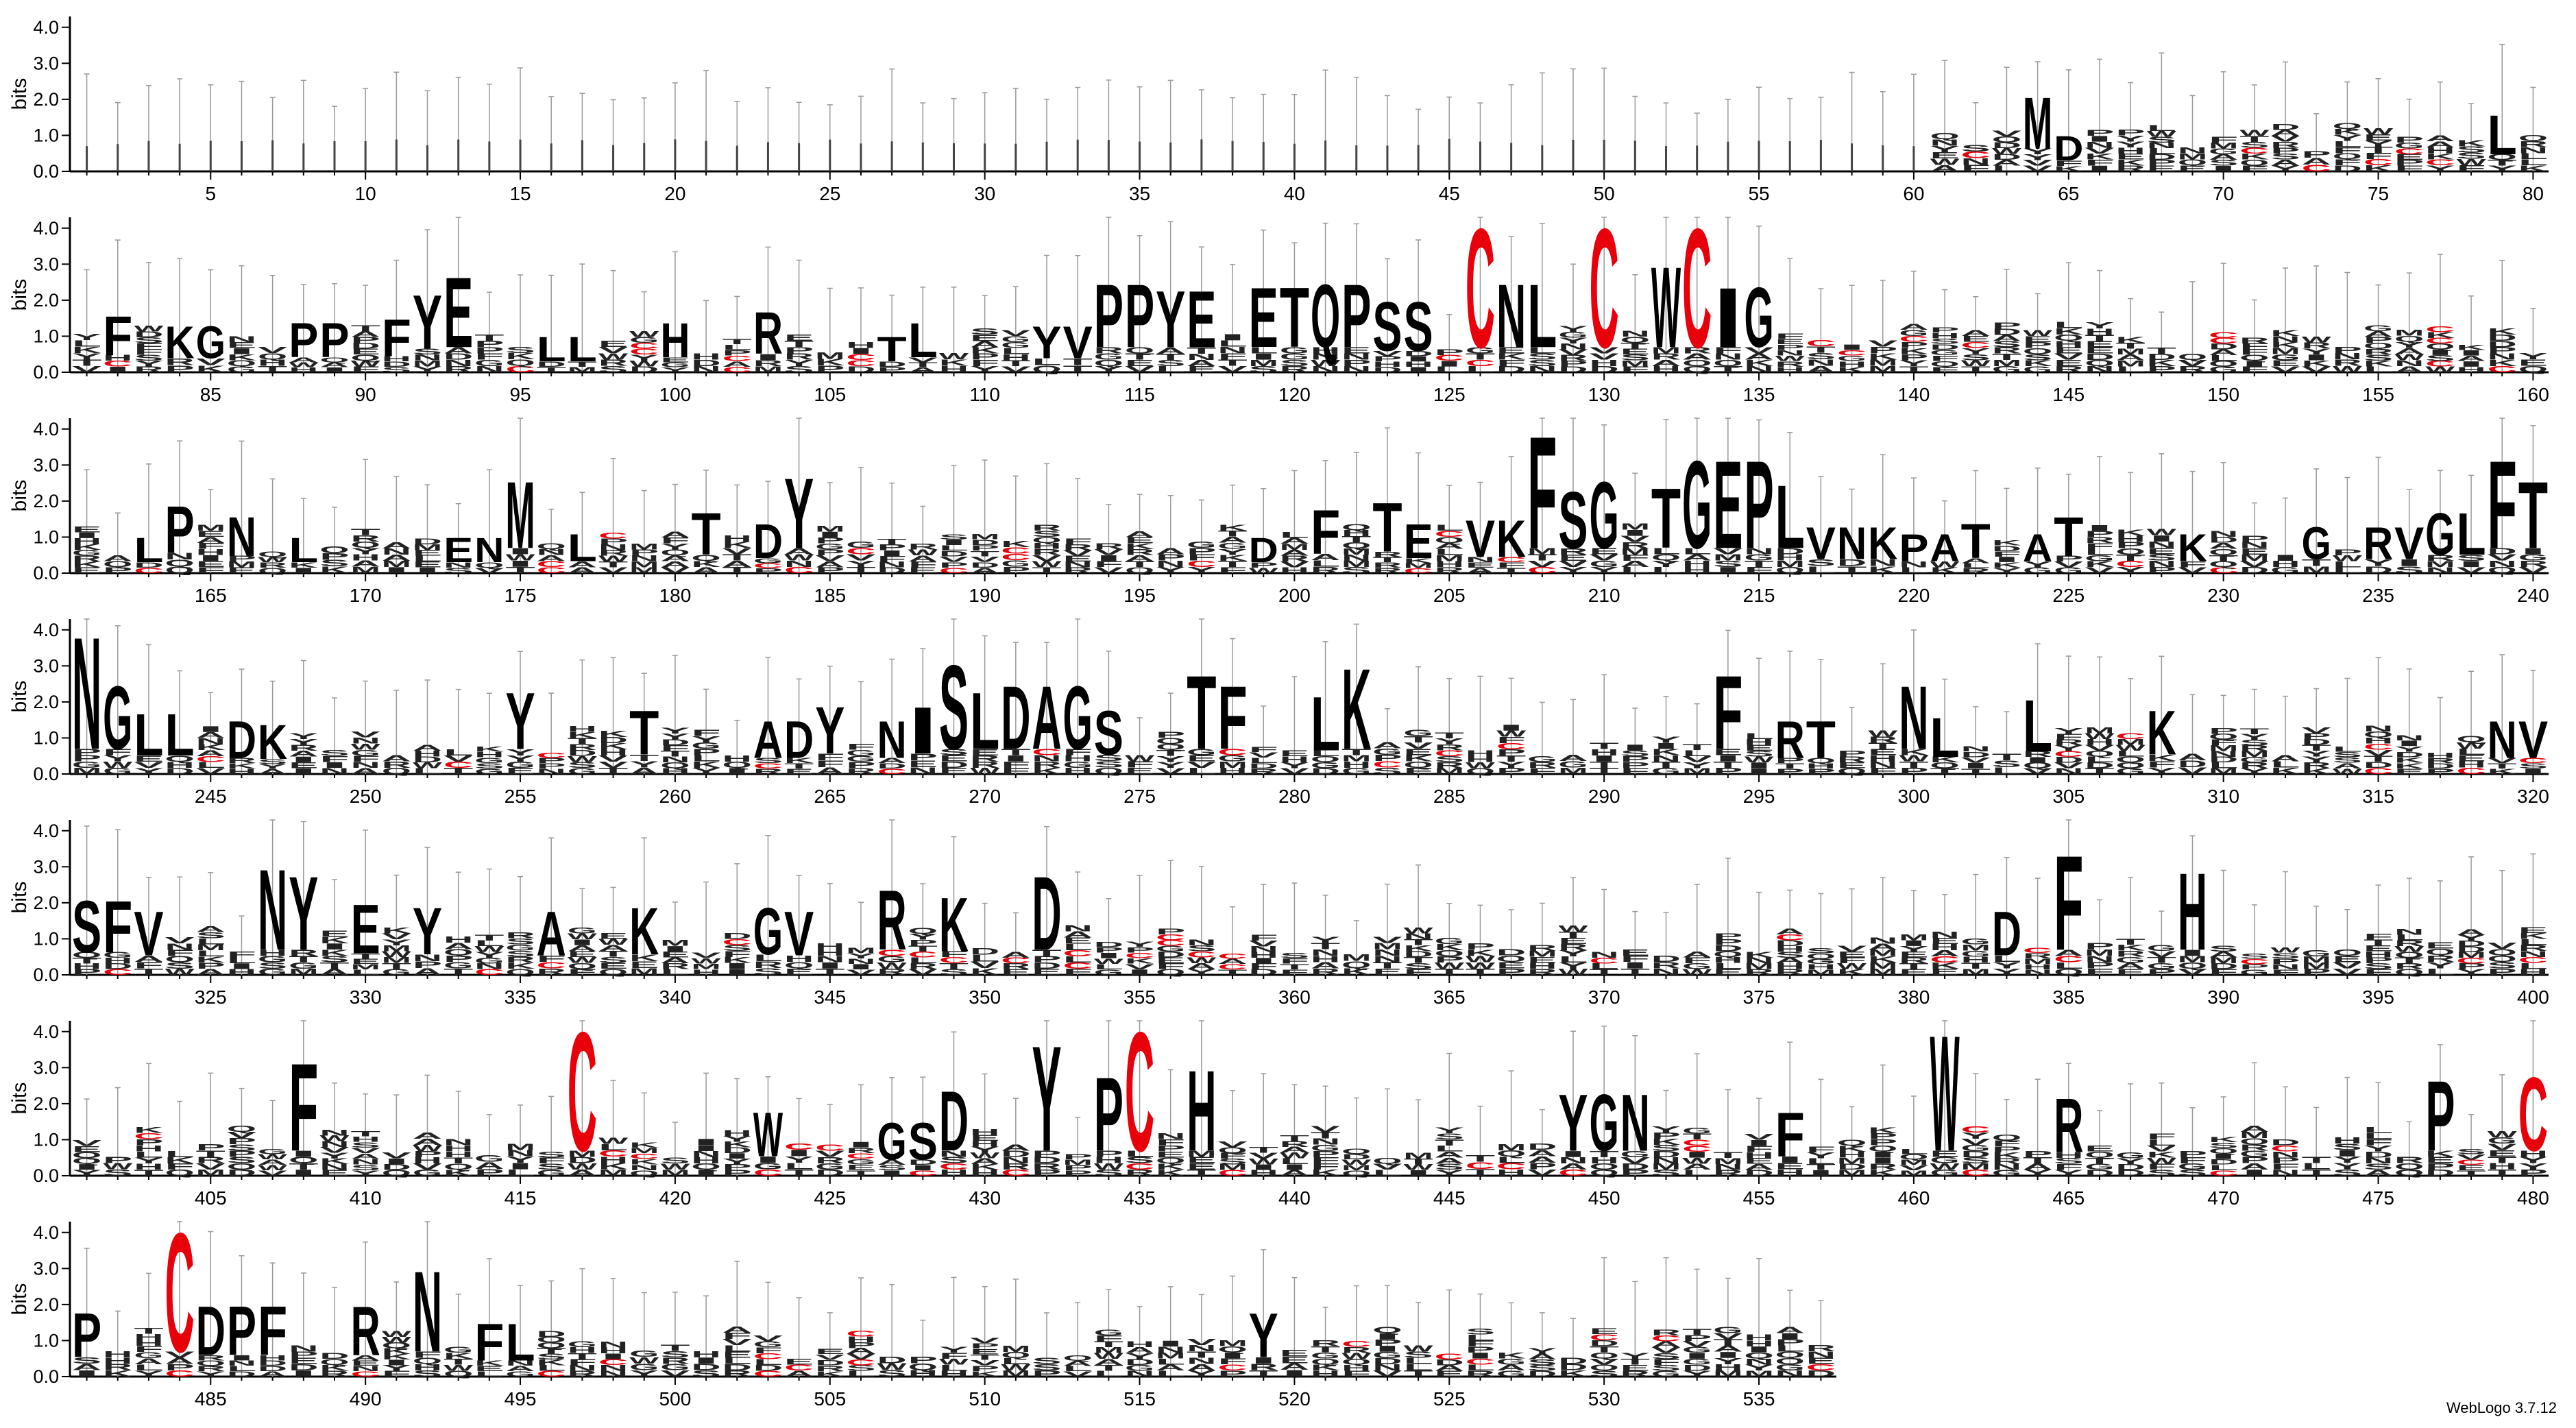 The height and width of the screenshot is (1428, 2576). Describe the element at coordinates (1387, 354) in the screenshot. I see `residue-letter: V` at that location.